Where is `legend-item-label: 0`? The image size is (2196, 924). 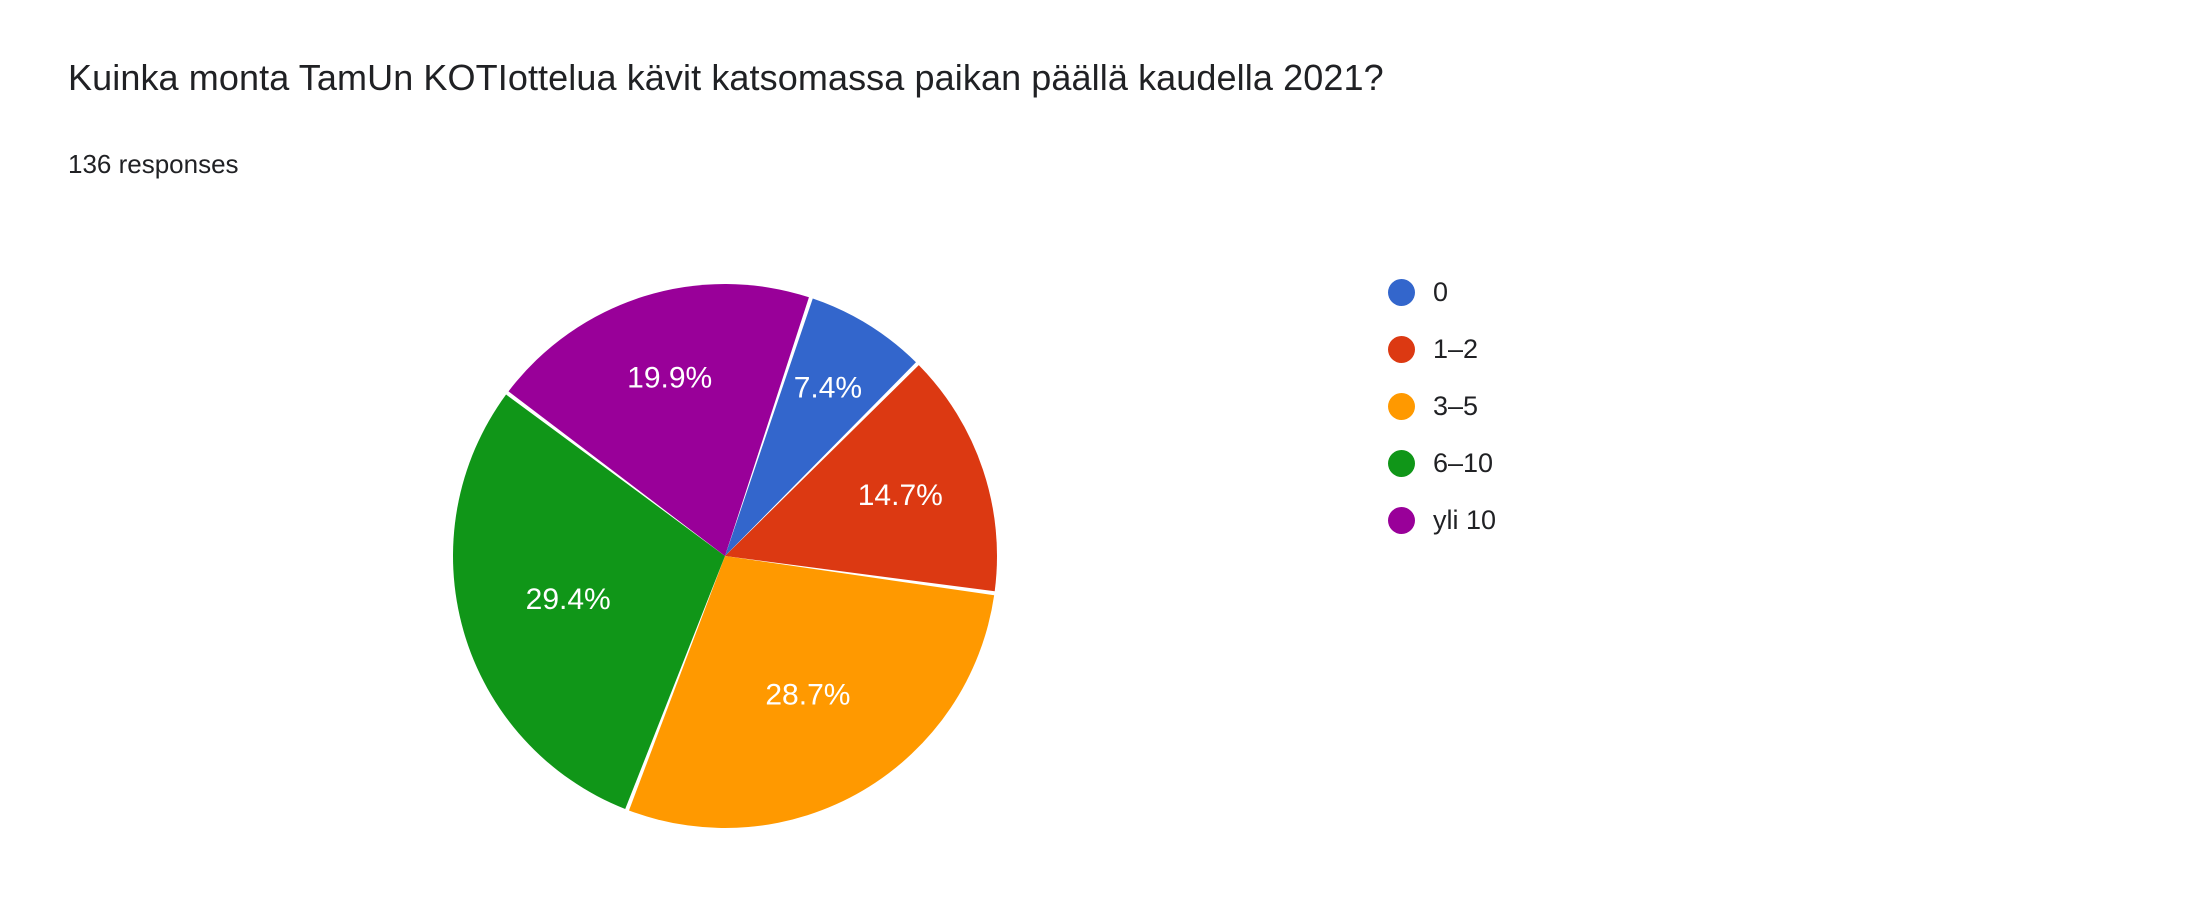 legend-item-label: 0 is located at coordinates (1441, 292).